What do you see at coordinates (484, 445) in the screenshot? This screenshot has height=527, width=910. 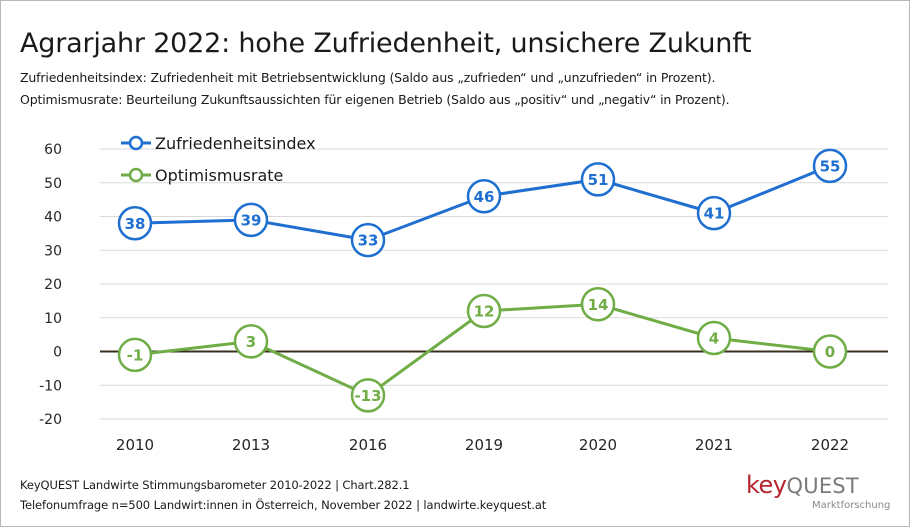 I see `x-tick-label: 2019` at bounding box center [484, 445].